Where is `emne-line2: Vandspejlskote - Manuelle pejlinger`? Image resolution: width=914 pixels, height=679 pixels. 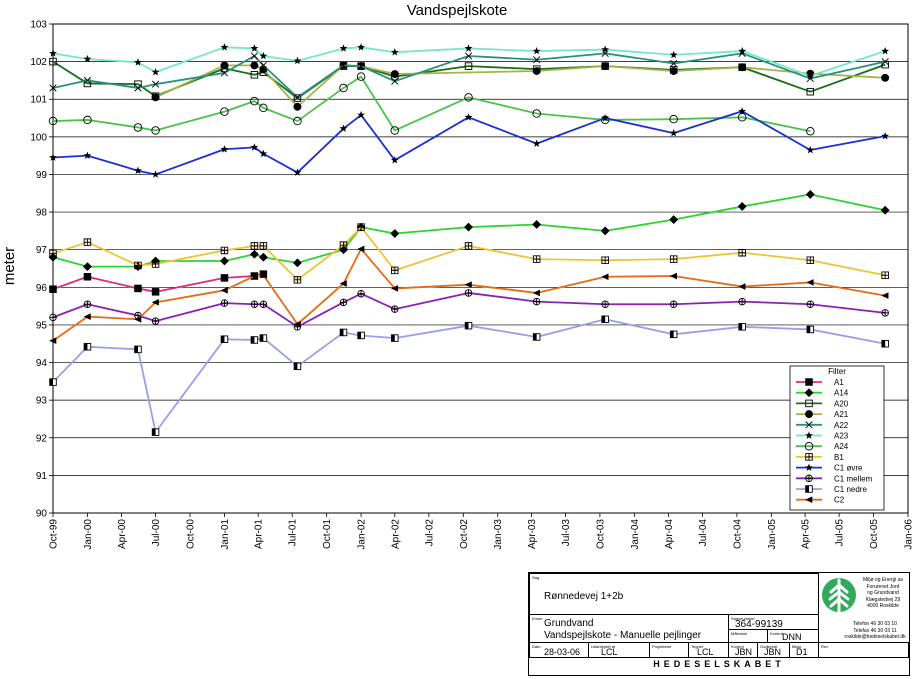
emne-line2: Vandspejlskote - Manuelle pejlinger is located at coordinates (623, 635).